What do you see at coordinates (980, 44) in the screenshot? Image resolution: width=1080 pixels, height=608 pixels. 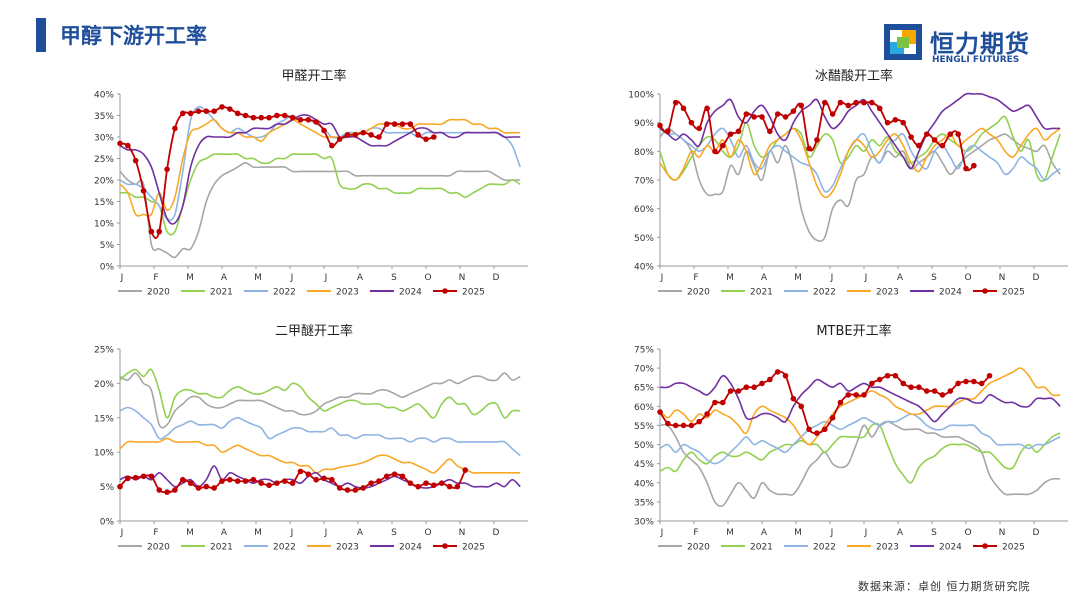 I see `logo-text-cn: 恒力期货` at bounding box center [980, 44].